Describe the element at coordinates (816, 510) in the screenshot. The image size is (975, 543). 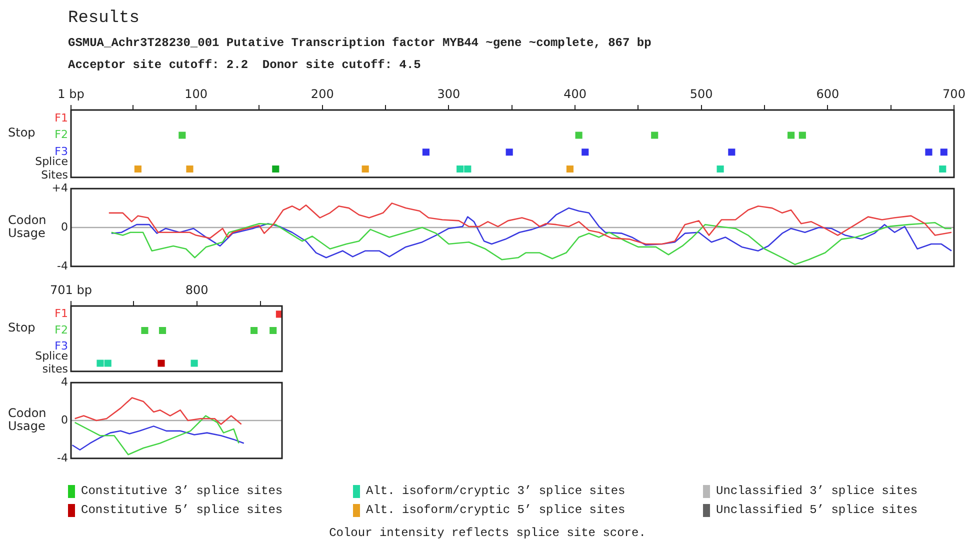
I see `legend-label: Unclassified 5’ splice sites` at that location.